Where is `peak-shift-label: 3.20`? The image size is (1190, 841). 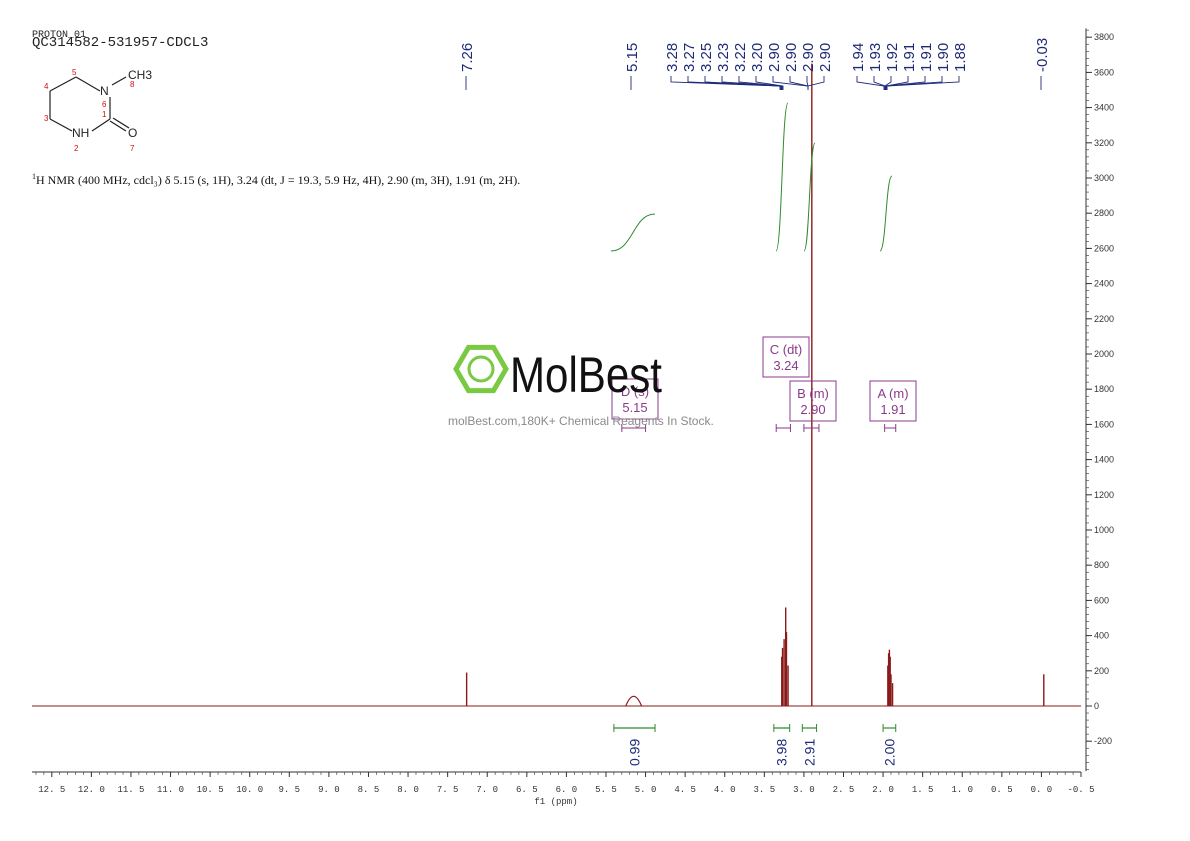
peak-shift-label: 3.20 is located at coordinates (757, 57).